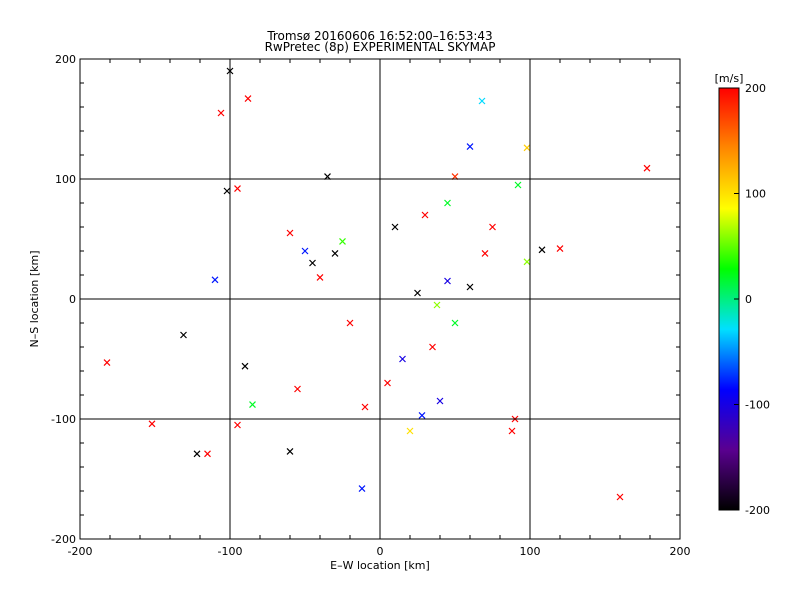 This screenshot has width=800, height=604. I want to click on colorbar-ticks: 200 100 0 -100 -200, so click(752, 299).